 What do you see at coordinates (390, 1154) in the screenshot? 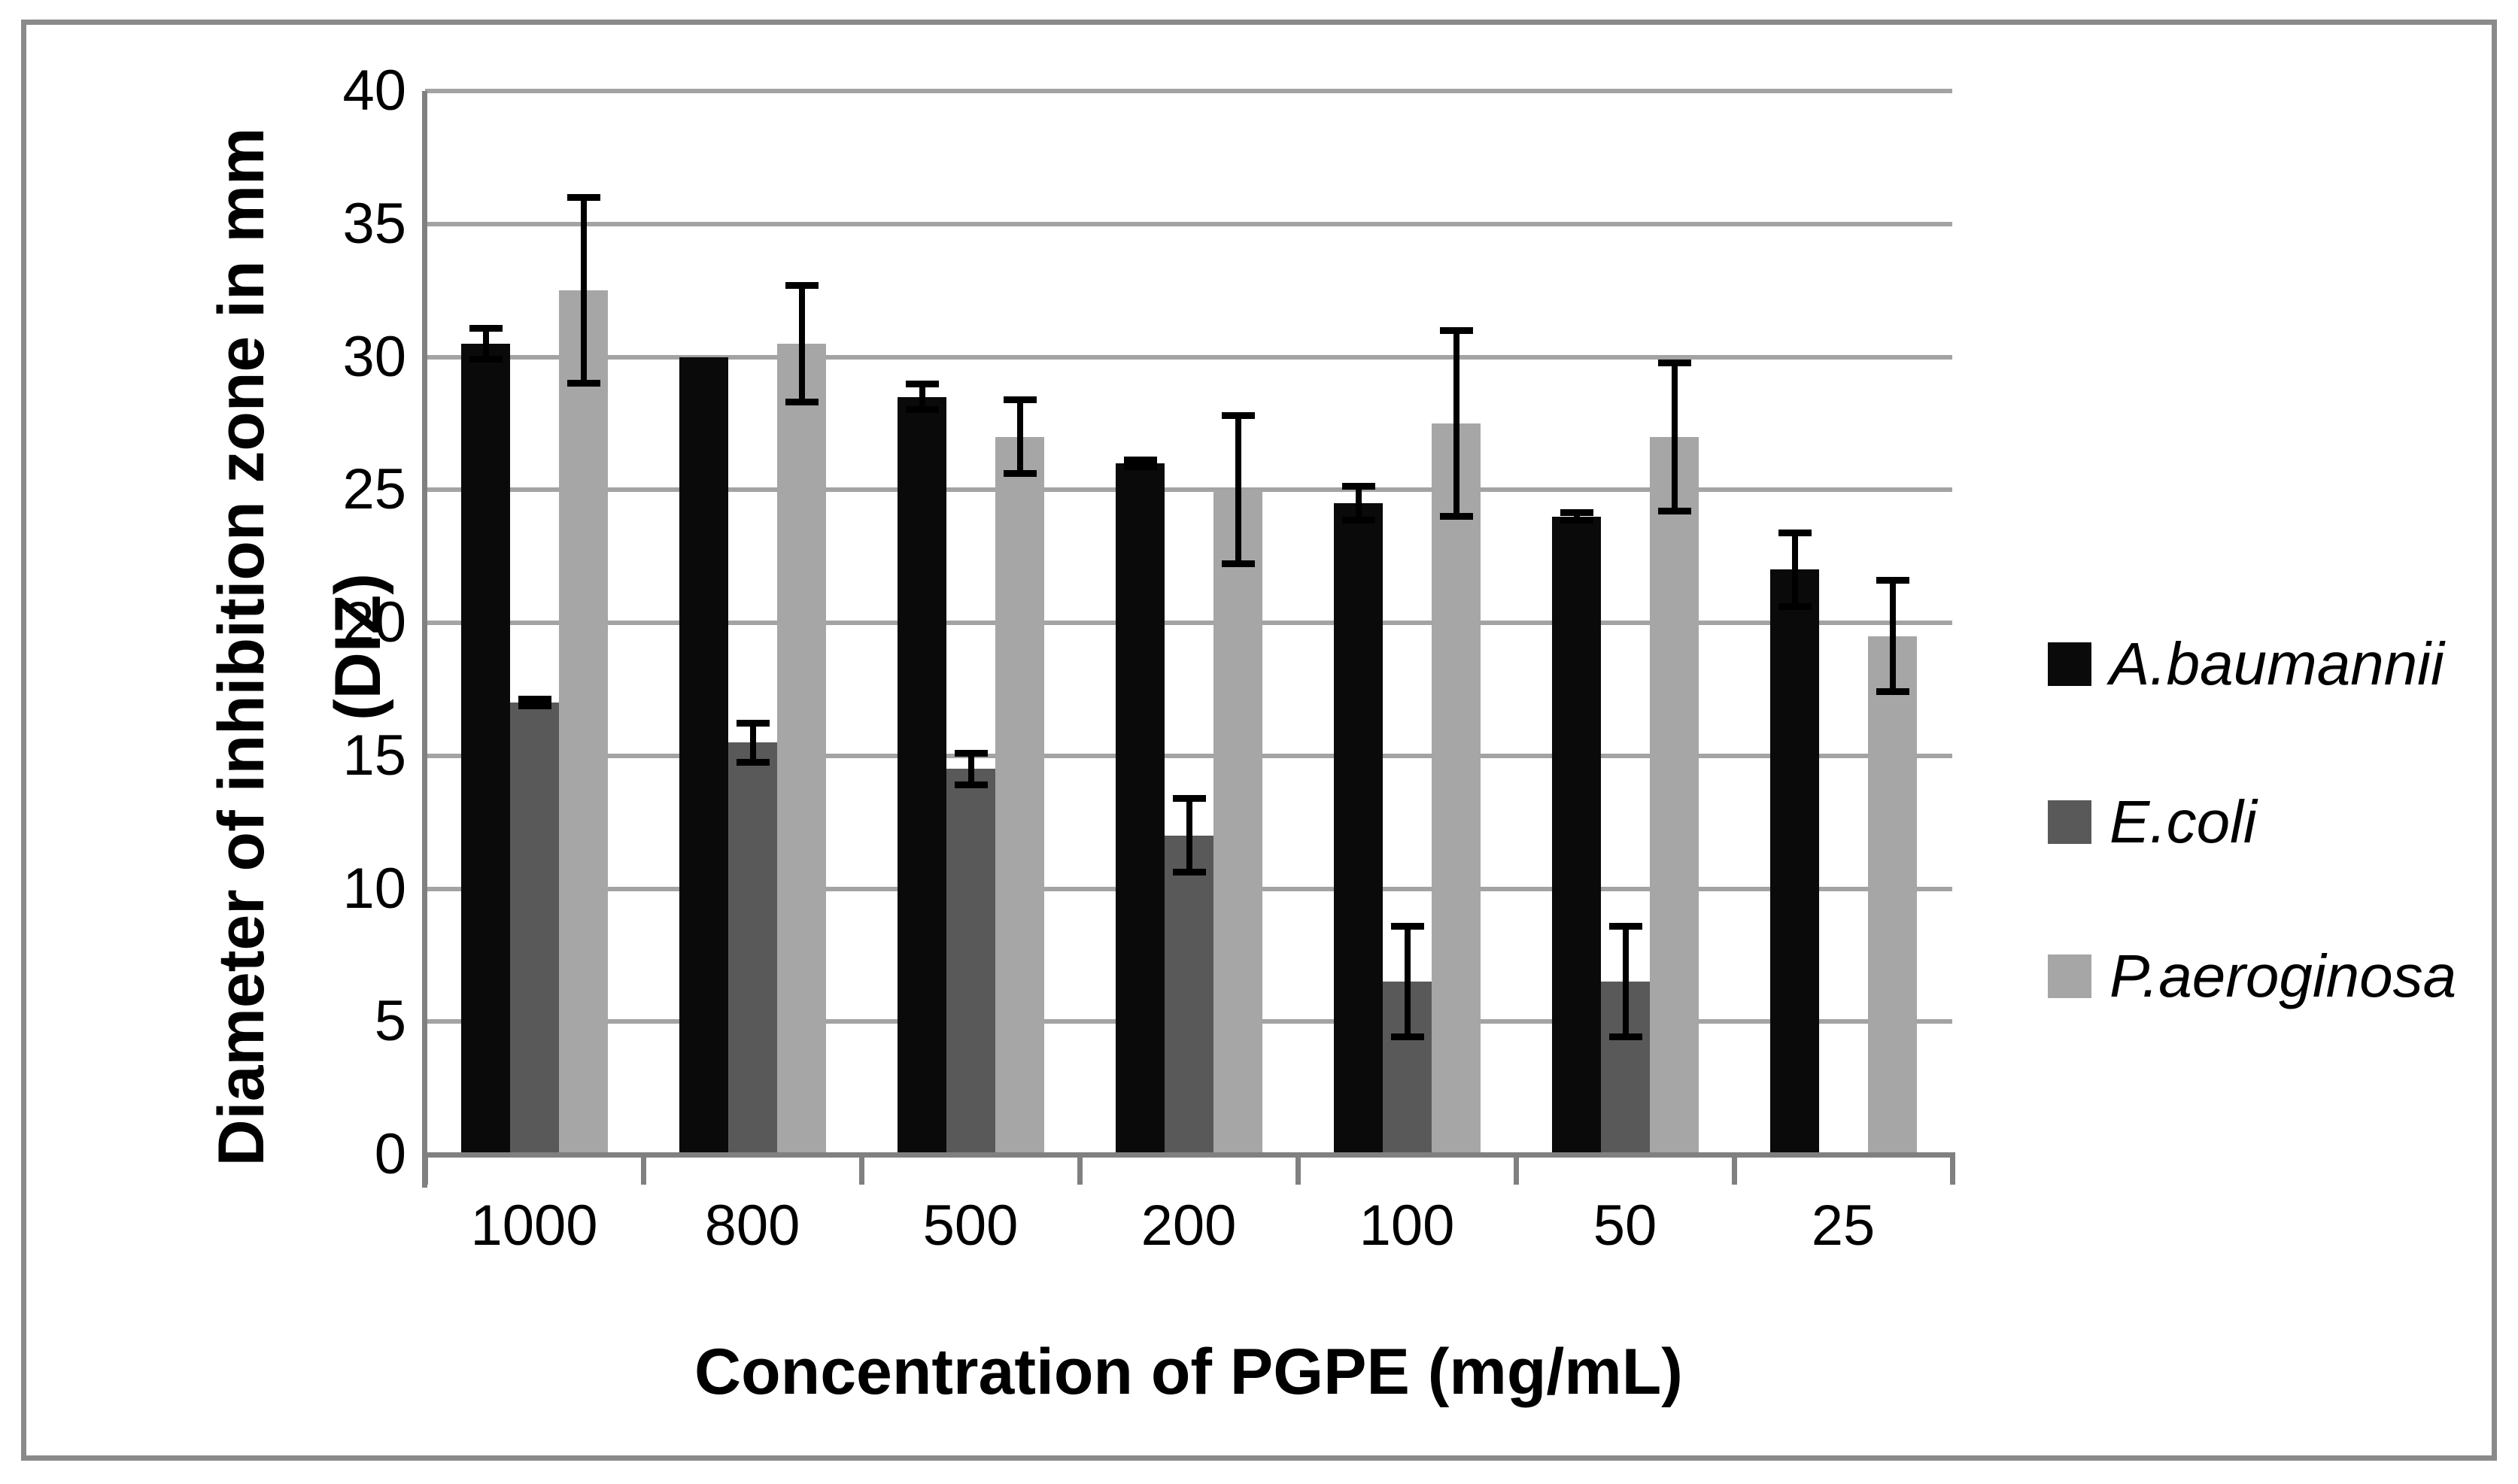
I see `y-tick-label-0: 0` at bounding box center [390, 1154].